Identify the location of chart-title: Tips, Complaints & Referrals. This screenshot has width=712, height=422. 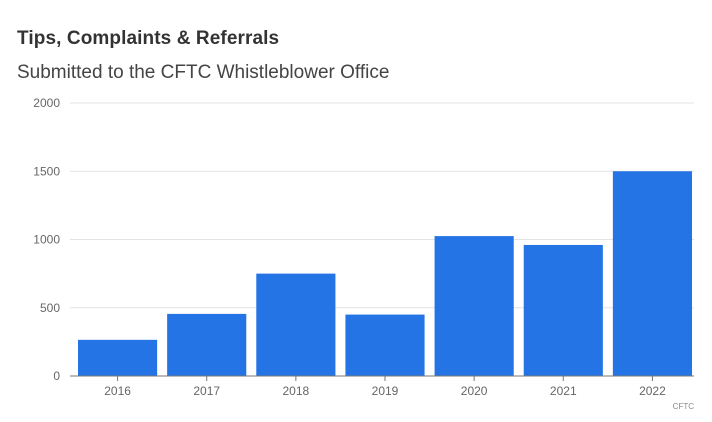
(148, 38).